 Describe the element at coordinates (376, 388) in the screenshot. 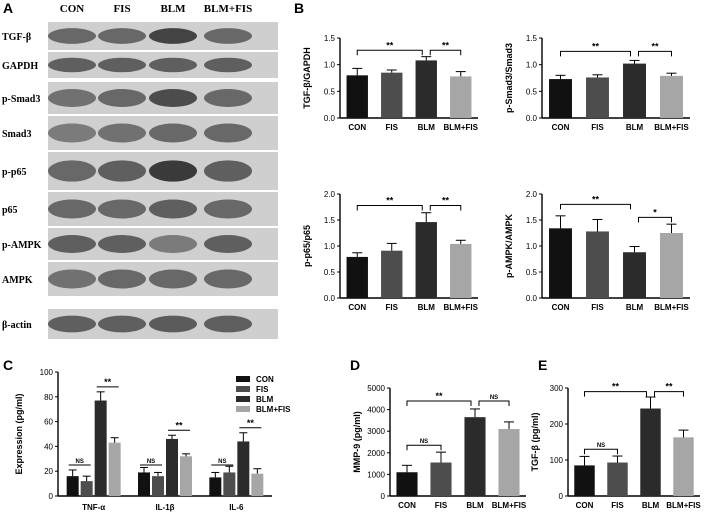

I see `y-tick-label: 5000` at that location.